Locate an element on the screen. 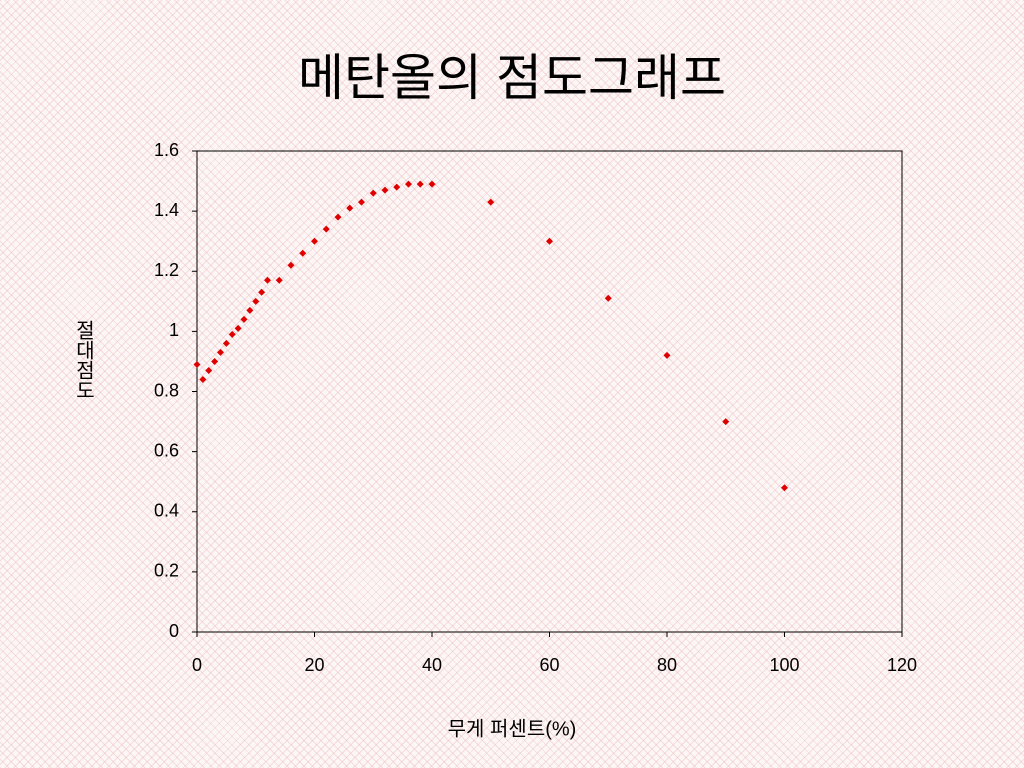 Image resolution: width=1024 pixels, height=768 pixels. y-tick-label: 0.2 is located at coordinates (166, 571).